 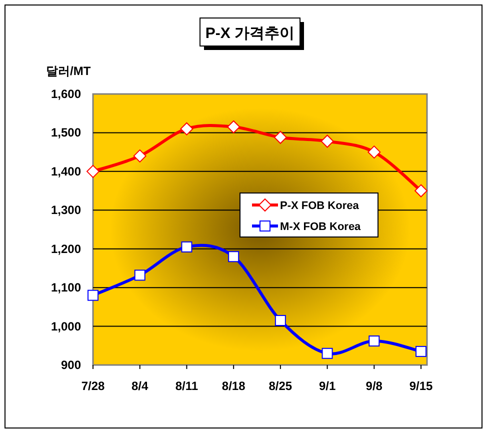 What do you see at coordinates (234, 386) in the screenshot?
I see `x-tick-label: 8/18` at bounding box center [234, 386].